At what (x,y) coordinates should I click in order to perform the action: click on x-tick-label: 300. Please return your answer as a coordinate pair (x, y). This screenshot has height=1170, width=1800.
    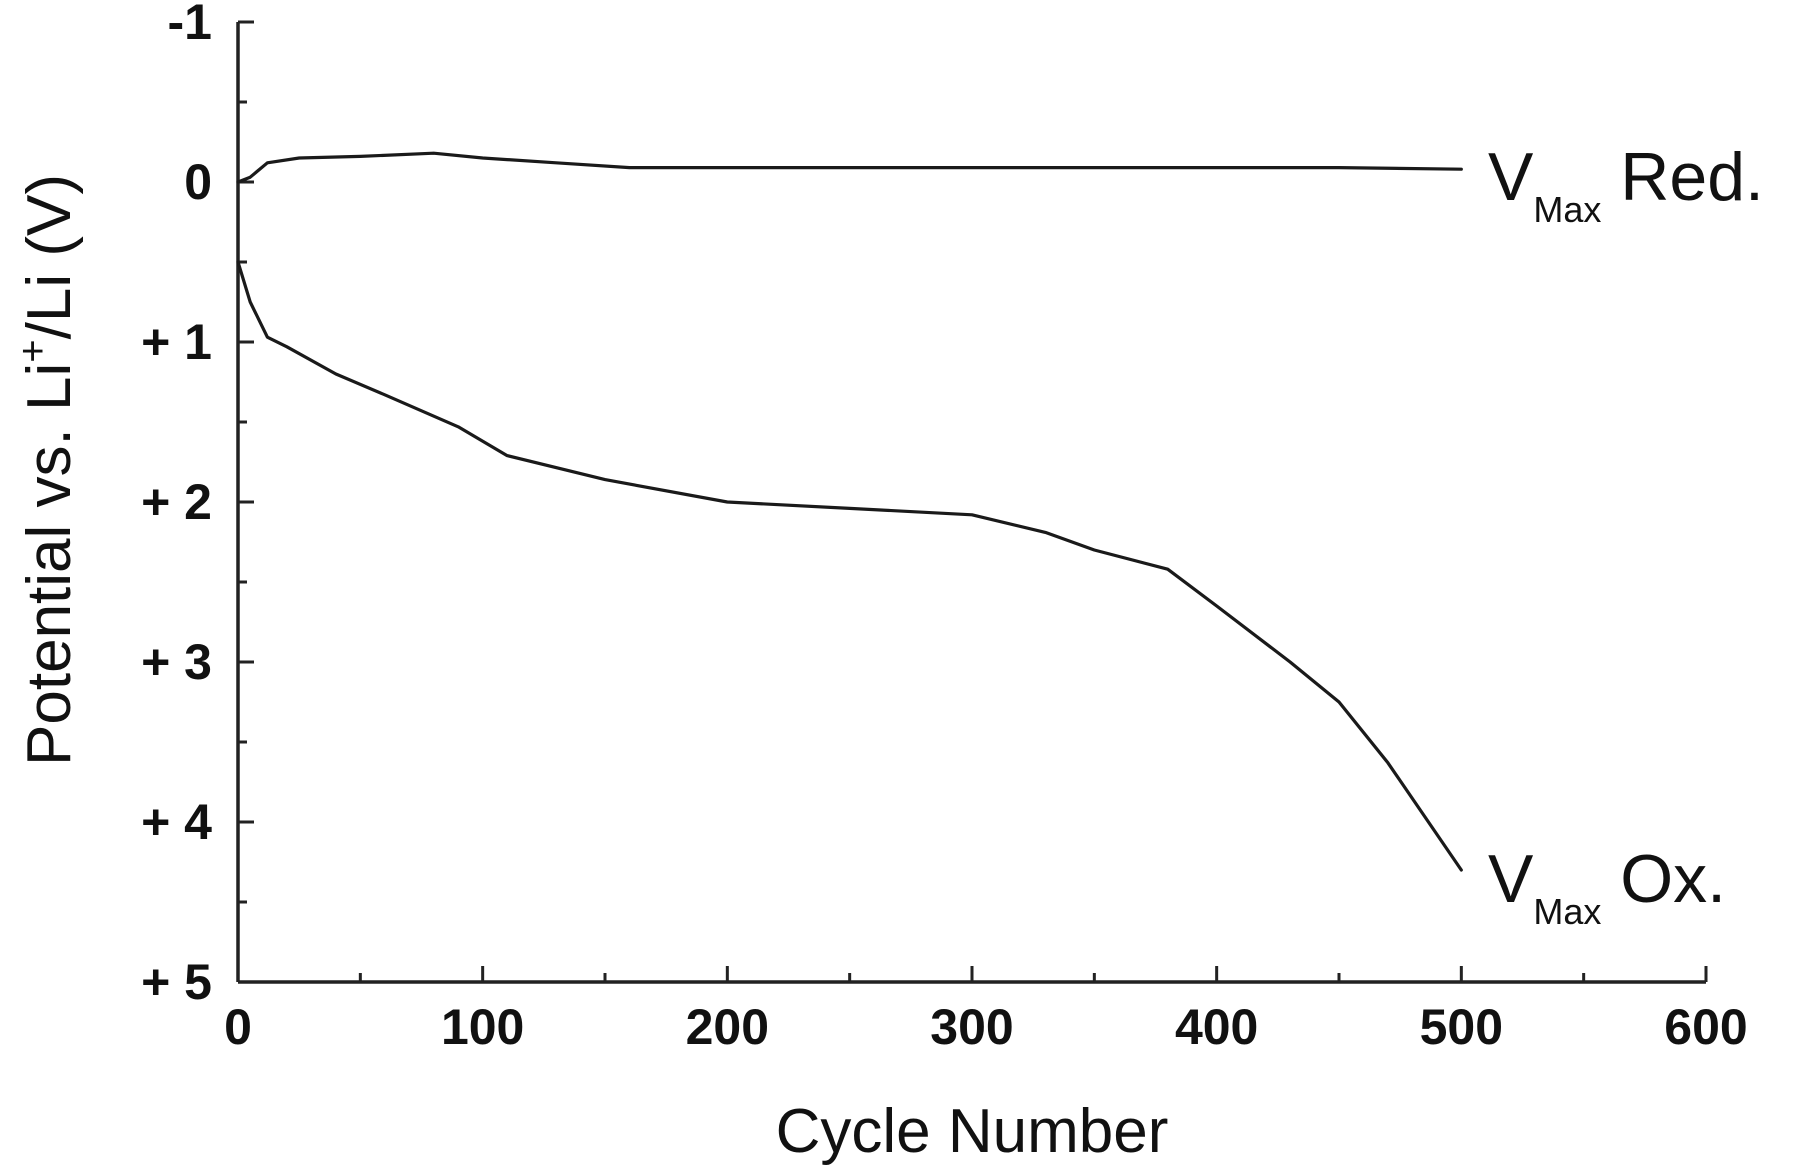
    Looking at the image, I should click on (971, 1027).